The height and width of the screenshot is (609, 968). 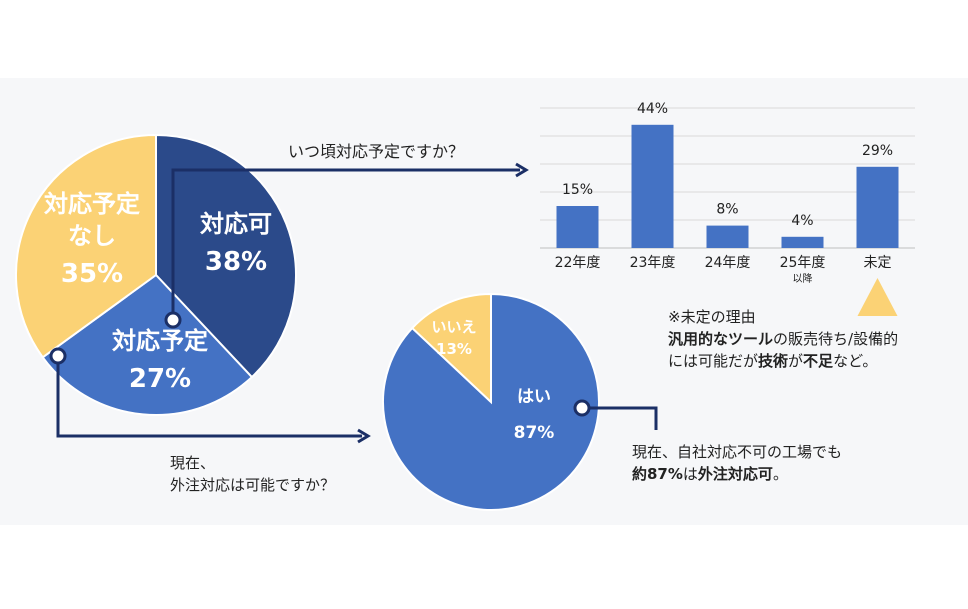 I want to click on pie1-label-0-0: 対応可, so click(x=236, y=224).